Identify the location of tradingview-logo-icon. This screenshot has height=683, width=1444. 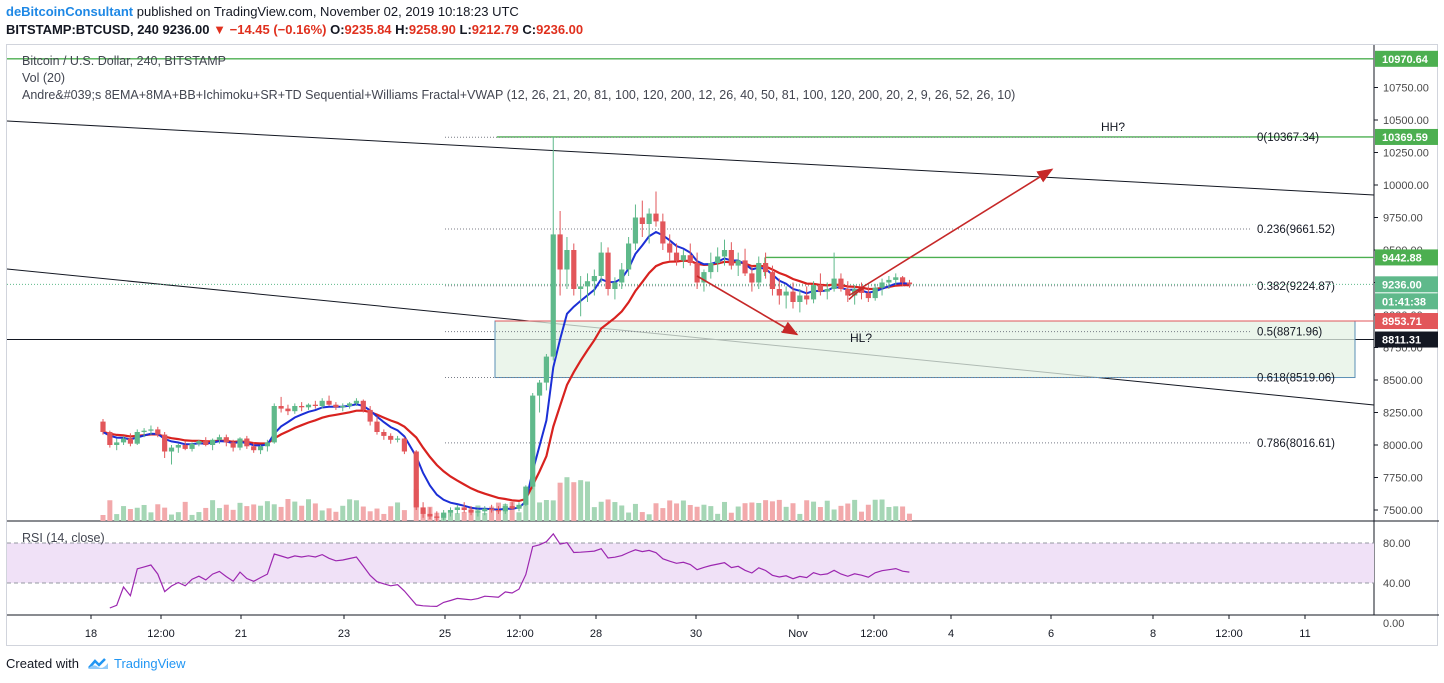
(97, 663).